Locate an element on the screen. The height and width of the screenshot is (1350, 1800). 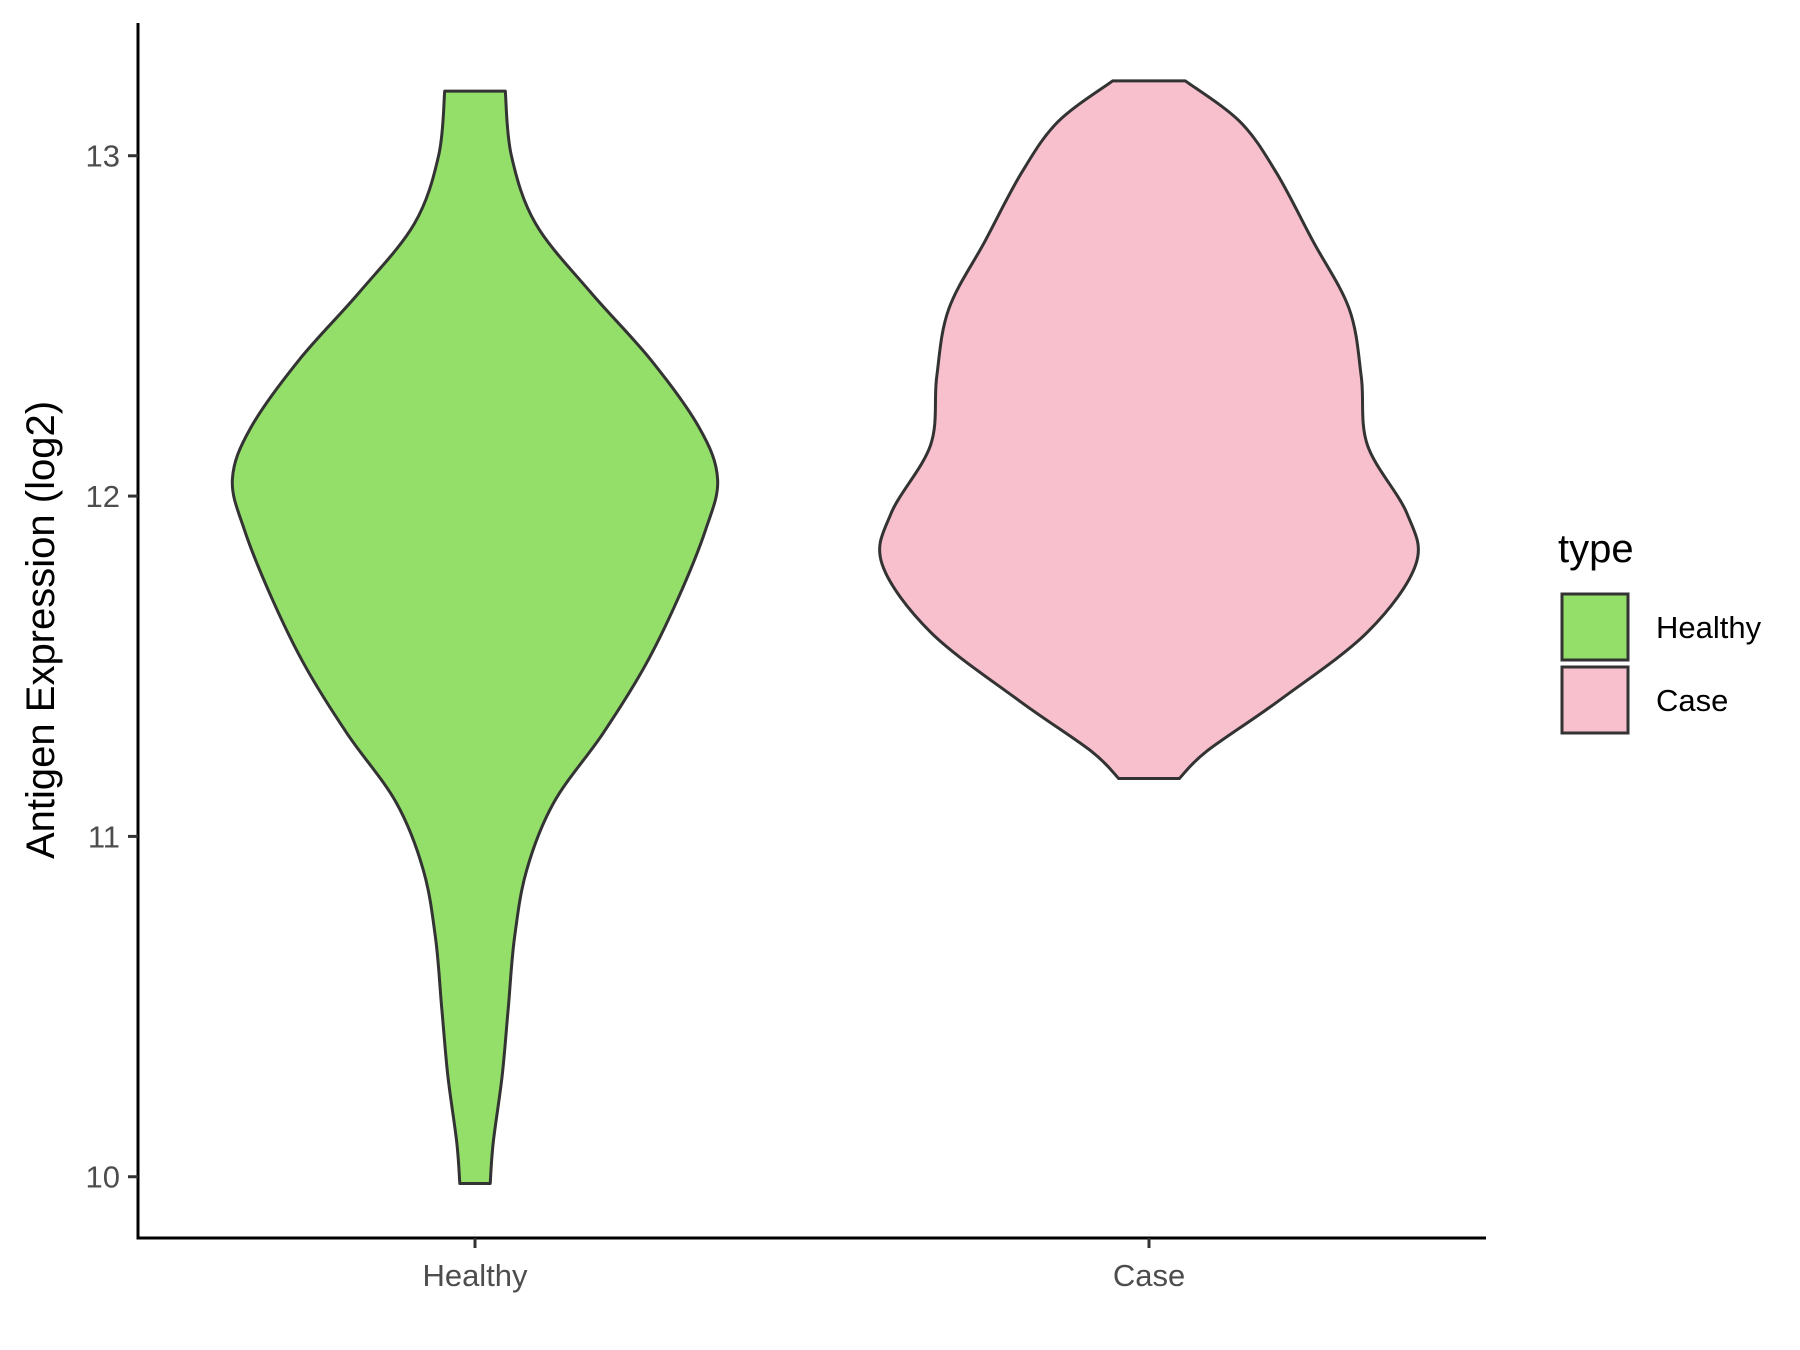
legend-items: Healthy Case is located at coordinates (1661, 663).